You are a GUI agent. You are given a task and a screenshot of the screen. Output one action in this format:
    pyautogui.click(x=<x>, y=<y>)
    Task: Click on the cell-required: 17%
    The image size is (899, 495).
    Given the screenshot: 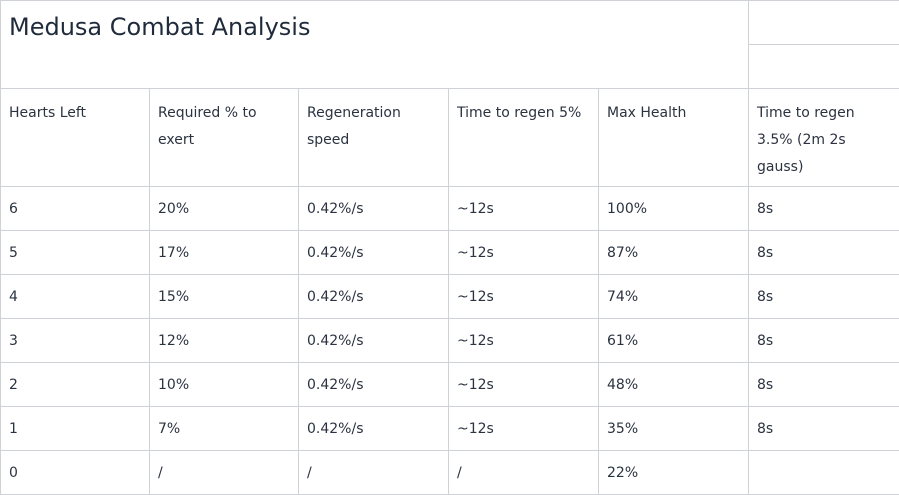 What is the action you would take?
    pyautogui.click(x=224, y=252)
    